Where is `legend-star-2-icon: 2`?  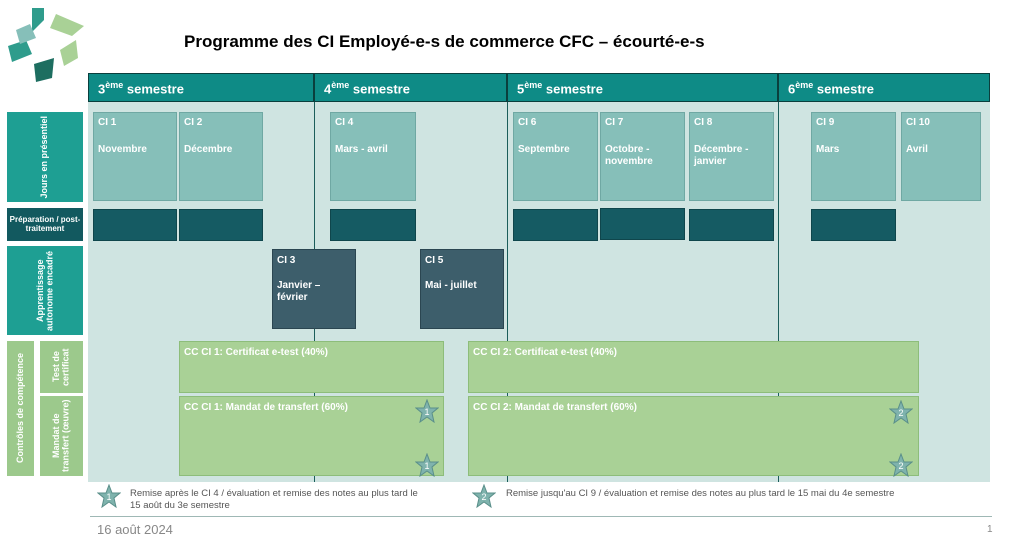
legend-star-2-icon: 2 is located at coordinates (484, 496).